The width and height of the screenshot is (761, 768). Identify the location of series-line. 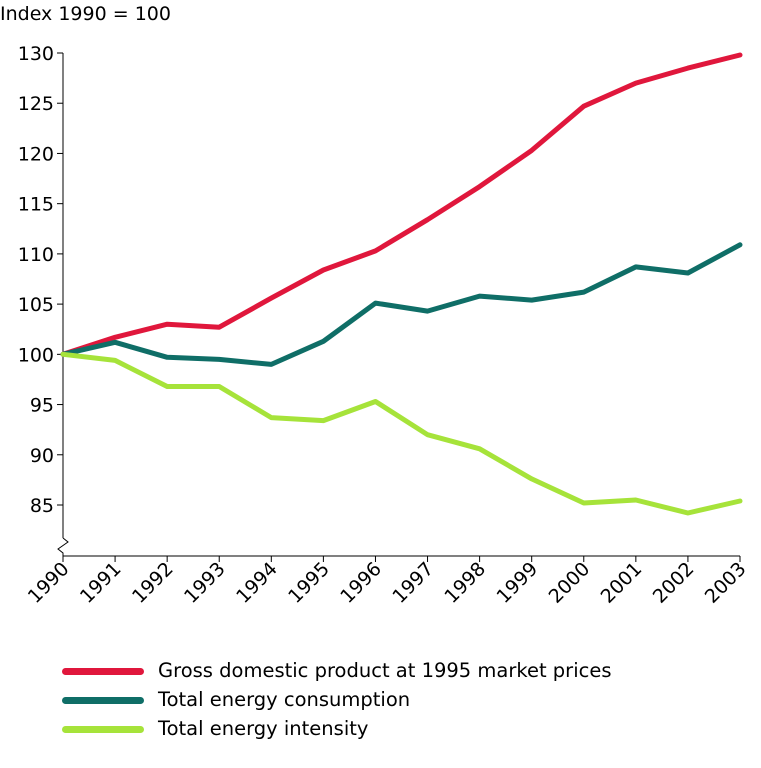
(401, 304).